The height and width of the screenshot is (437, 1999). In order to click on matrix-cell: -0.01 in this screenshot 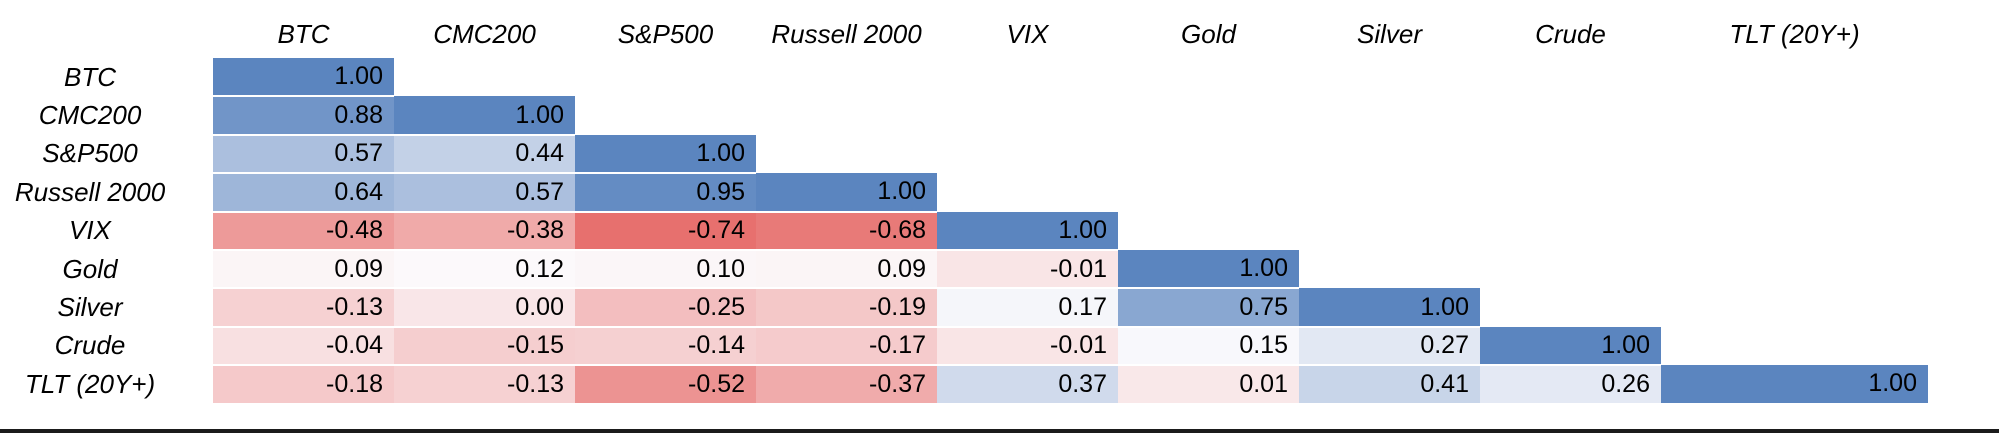, I will do `click(1027, 269)`.